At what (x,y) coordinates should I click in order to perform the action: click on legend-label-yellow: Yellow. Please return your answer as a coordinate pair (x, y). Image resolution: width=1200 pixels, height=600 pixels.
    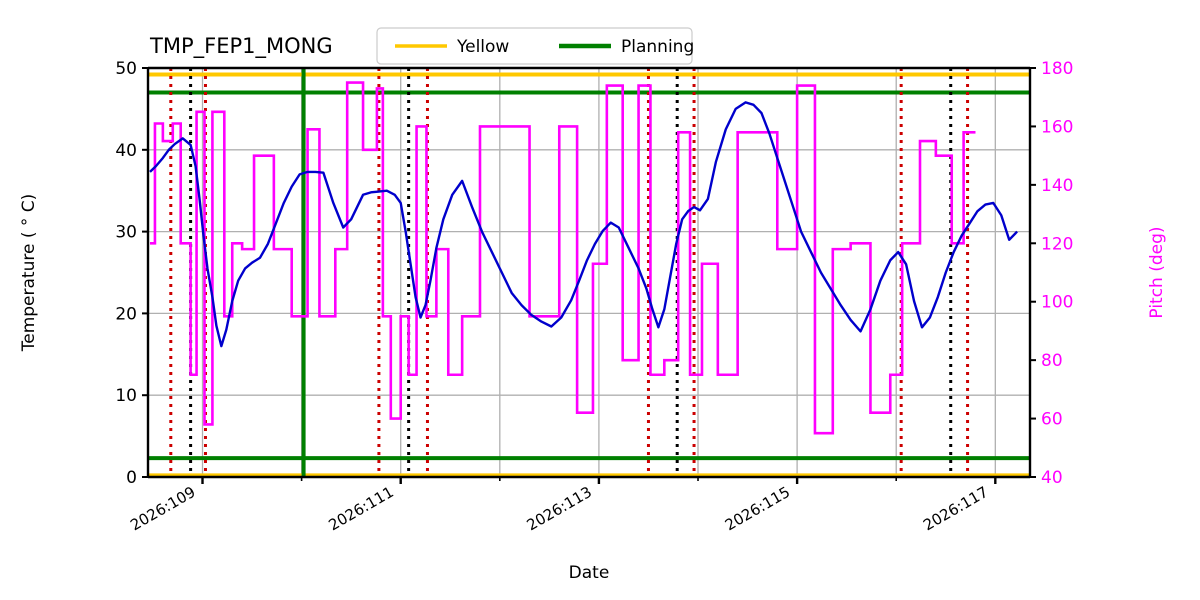
    Looking at the image, I should click on (482, 47).